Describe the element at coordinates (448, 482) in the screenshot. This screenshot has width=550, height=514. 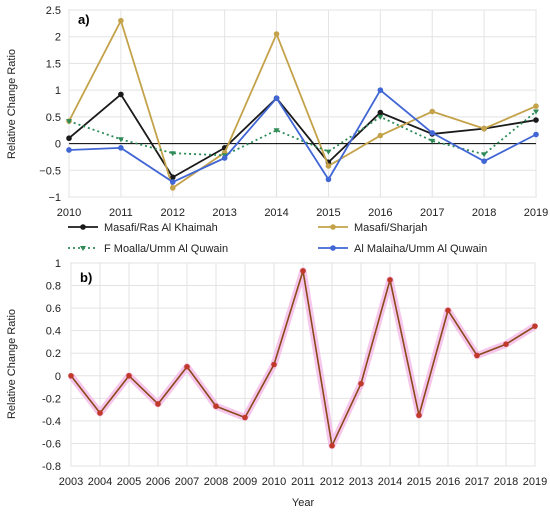
I see `x-tick-label: 2016` at that location.